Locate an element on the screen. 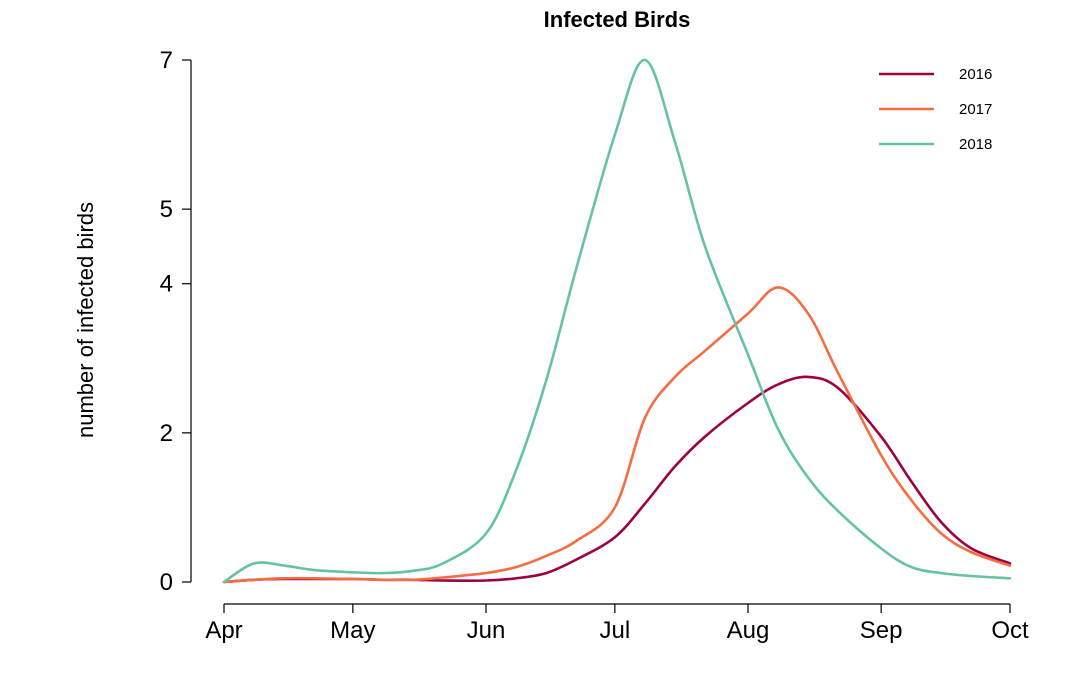 Image resolution: width=1080 pixels, height=699 pixels. y-tick-label: 4 is located at coordinates (166, 284).